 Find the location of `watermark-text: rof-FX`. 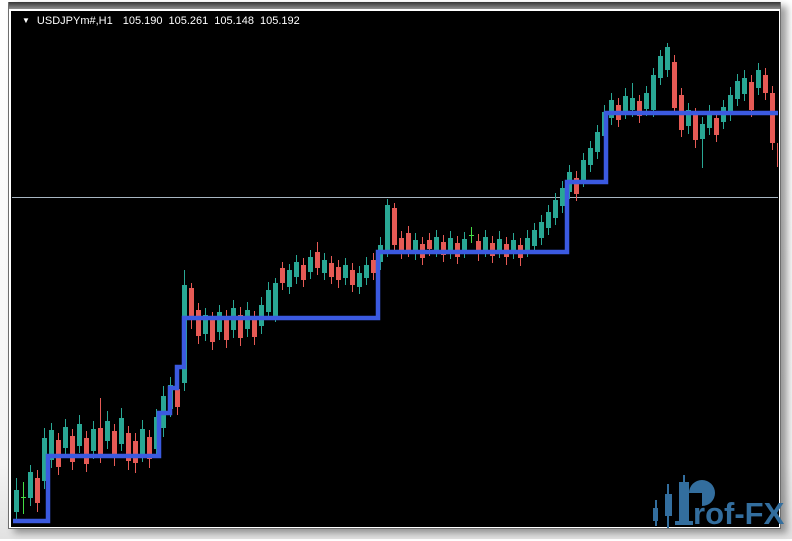

watermark-text: rof-FX is located at coordinates (739, 513).